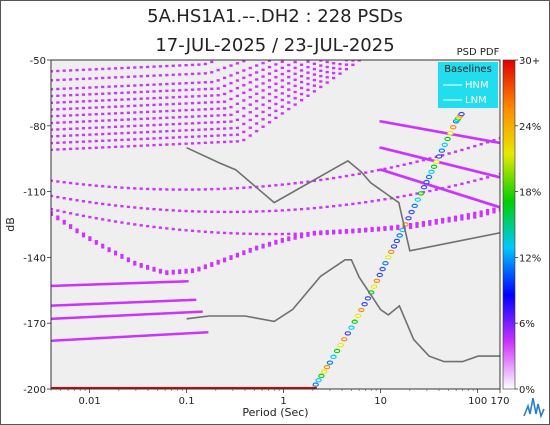  Describe the element at coordinates (10, 224) in the screenshot. I see `y-axis-title: dB` at that location.